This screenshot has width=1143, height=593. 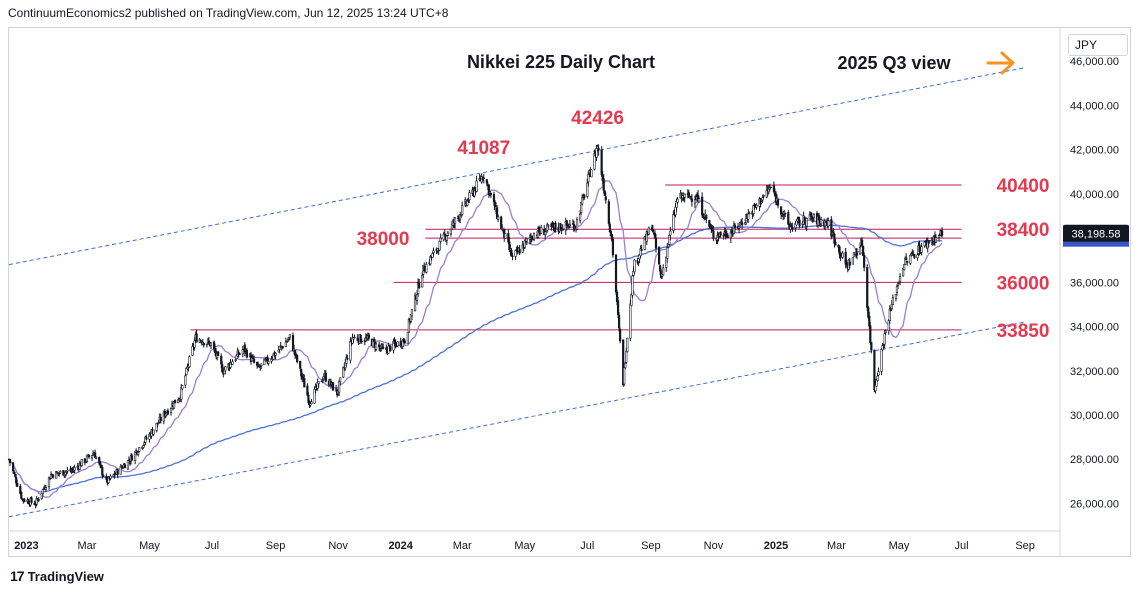 I want to click on y-tick-label: 28,000.00, so click(x=1094, y=460).